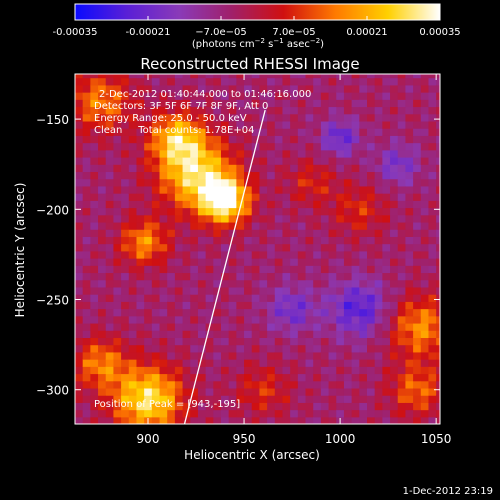 The width and height of the screenshot is (500, 500). I want to click on x-tick-label: 950, so click(244, 439).